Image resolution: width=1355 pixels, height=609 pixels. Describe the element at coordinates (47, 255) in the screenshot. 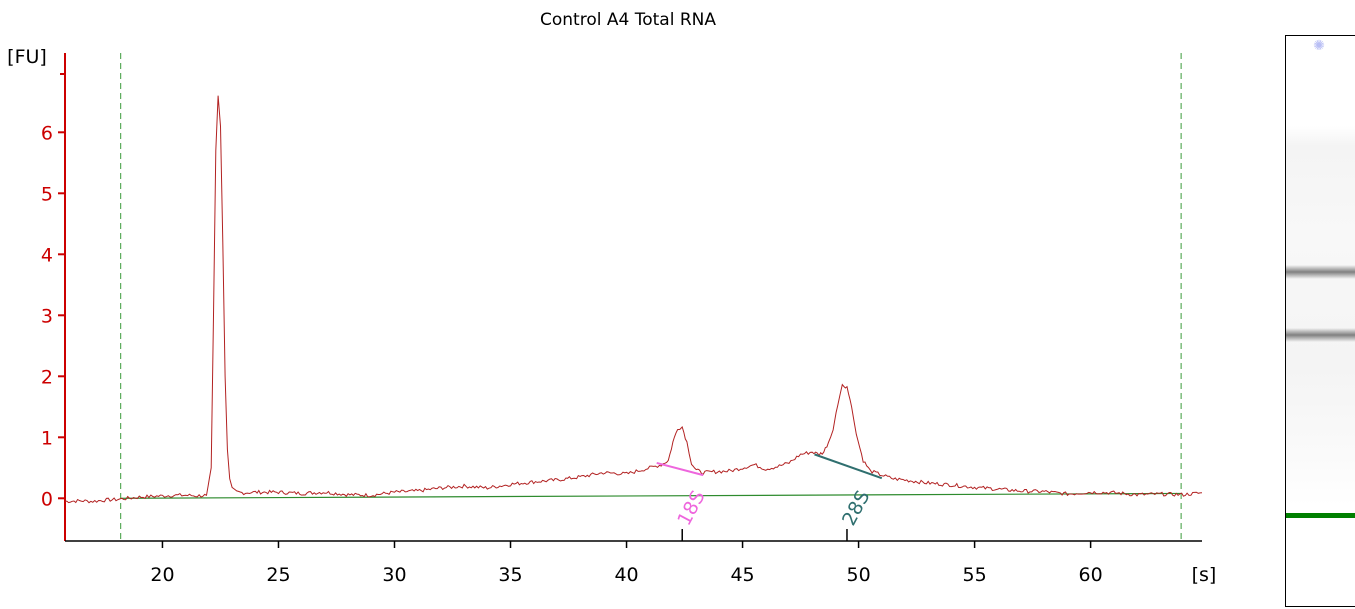

I see `y-tick-label: 4` at that location.